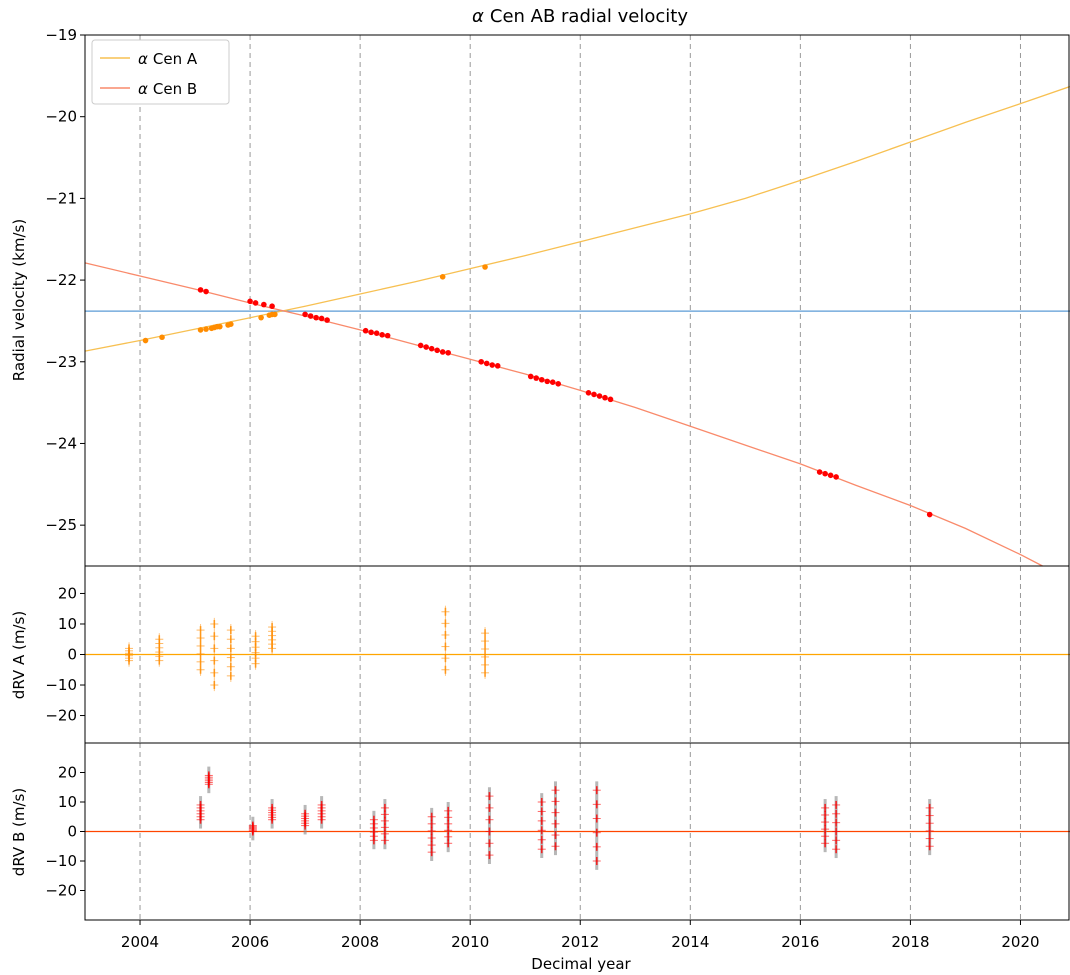 The height and width of the screenshot is (975, 1070). Describe the element at coordinates (61, 35) in the screenshot. I see `rv-ytick-label: −19` at that location.